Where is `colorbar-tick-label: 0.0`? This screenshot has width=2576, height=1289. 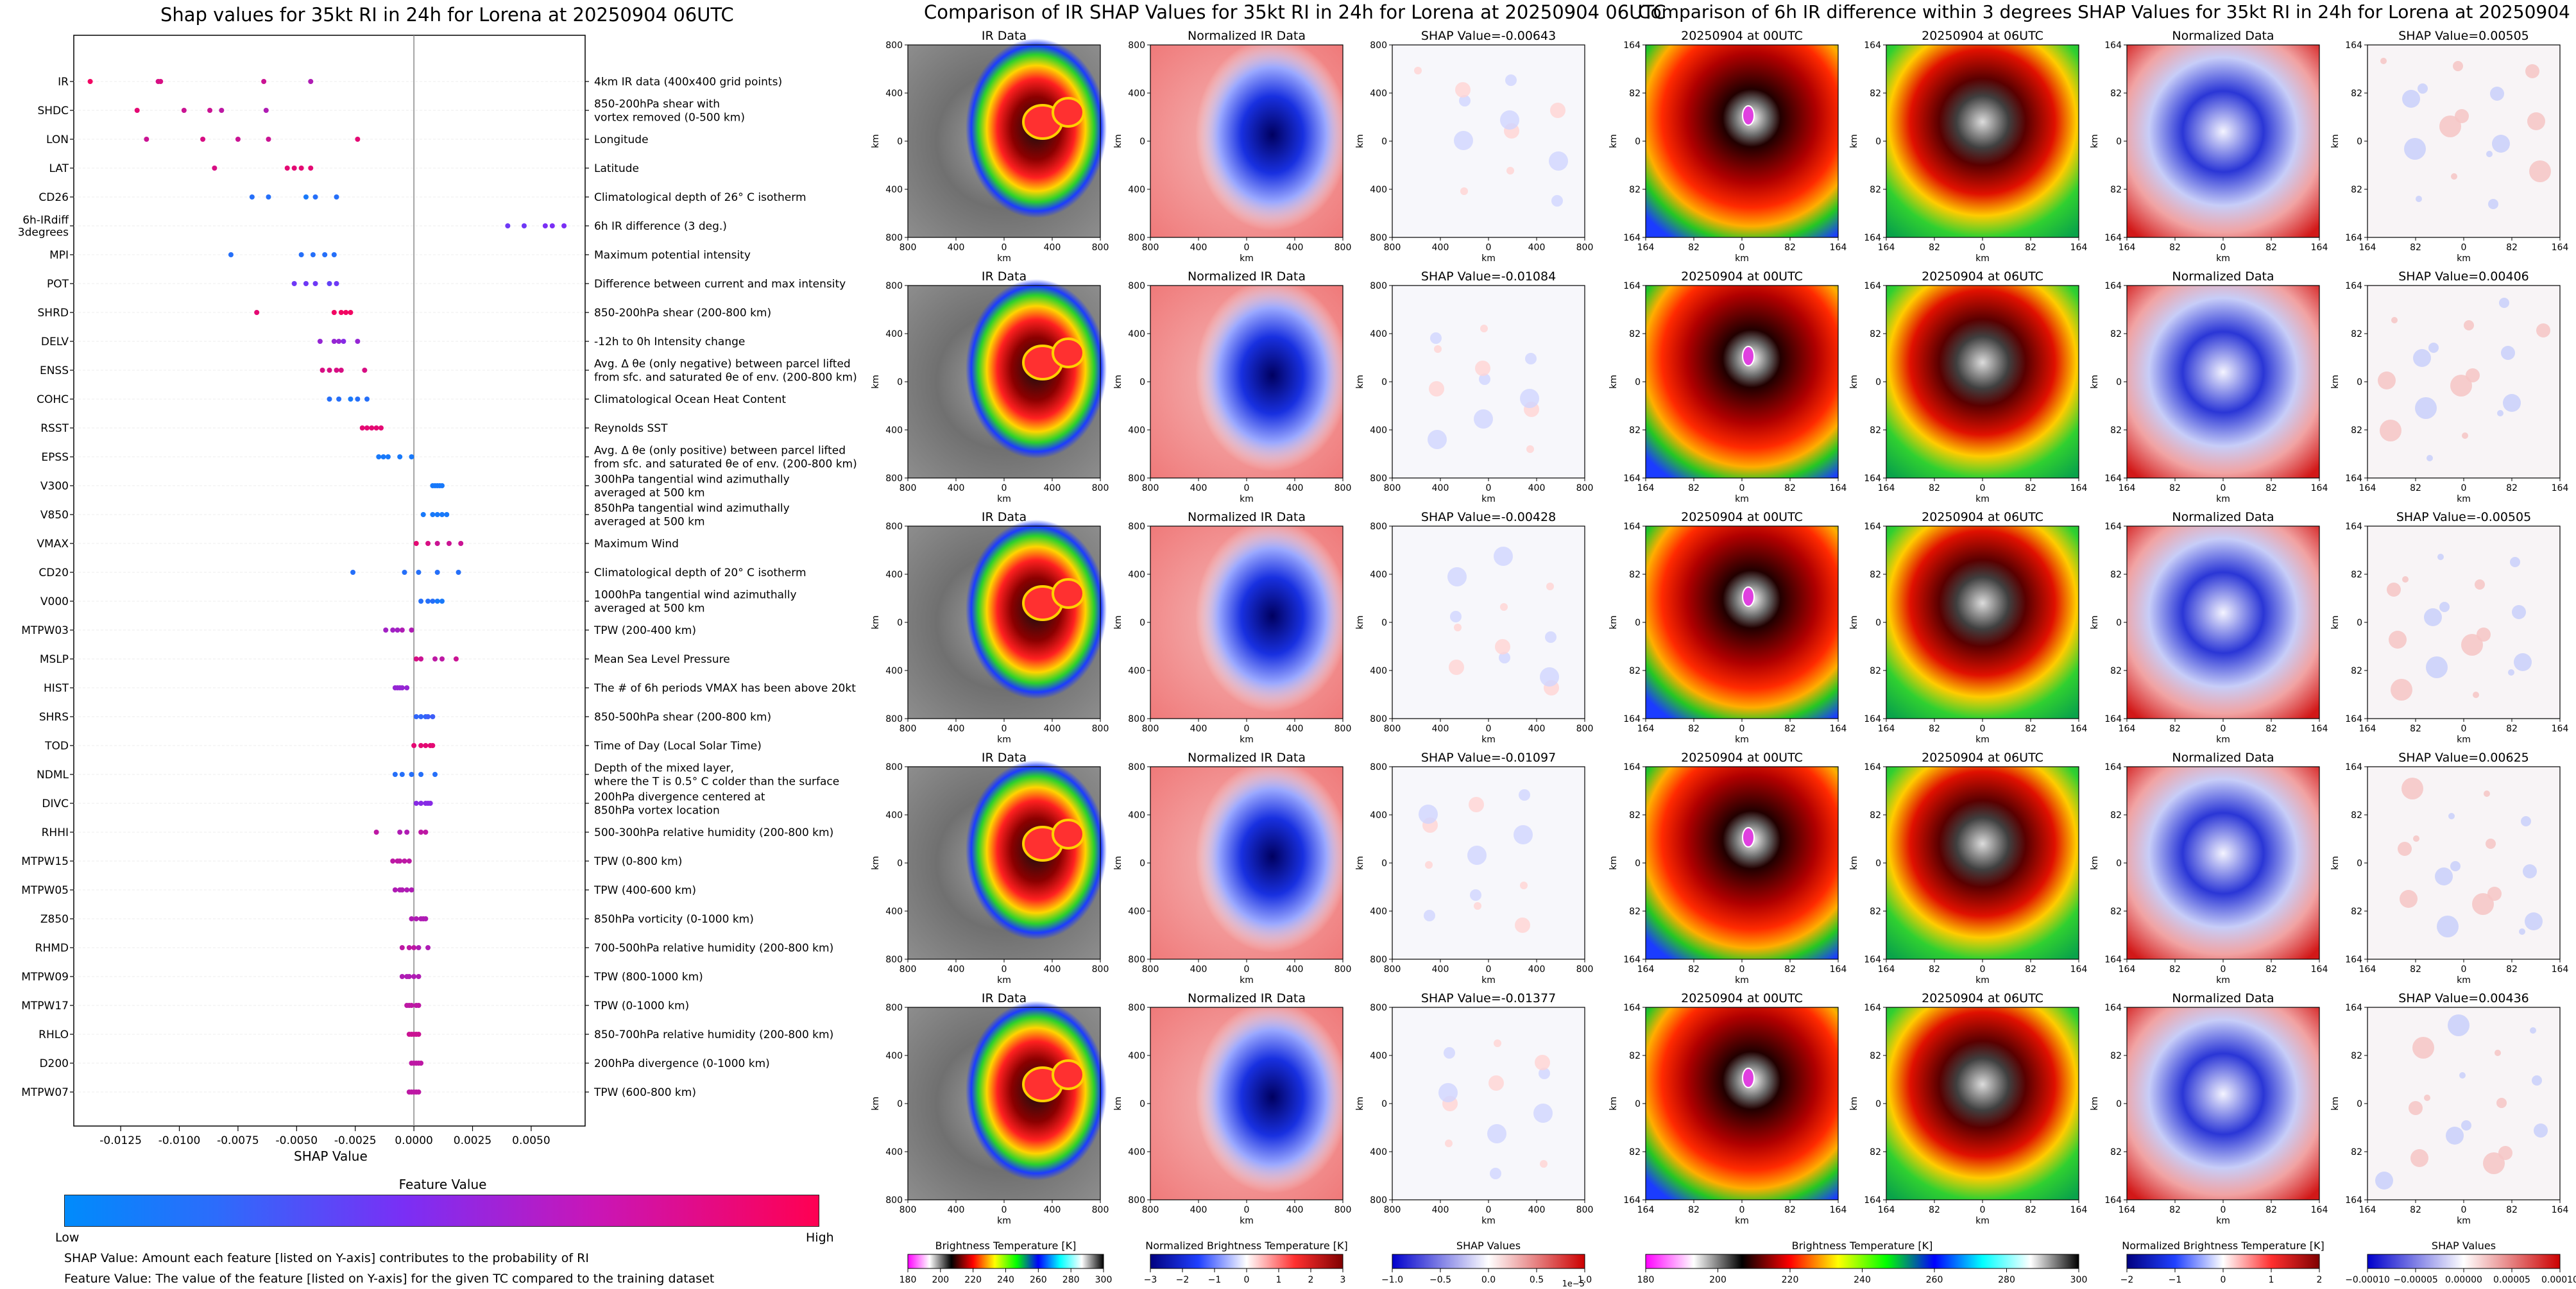 colorbar-tick-label: 0.0 is located at coordinates (1488, 1280).